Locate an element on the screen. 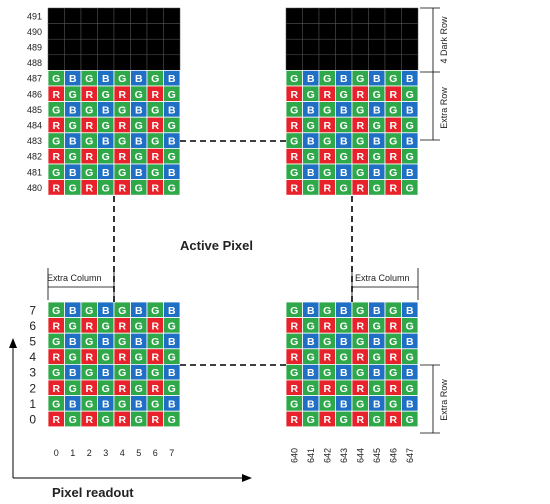 The image size is (550, 504). row-label: 1 is located at coordinates (32, 404).